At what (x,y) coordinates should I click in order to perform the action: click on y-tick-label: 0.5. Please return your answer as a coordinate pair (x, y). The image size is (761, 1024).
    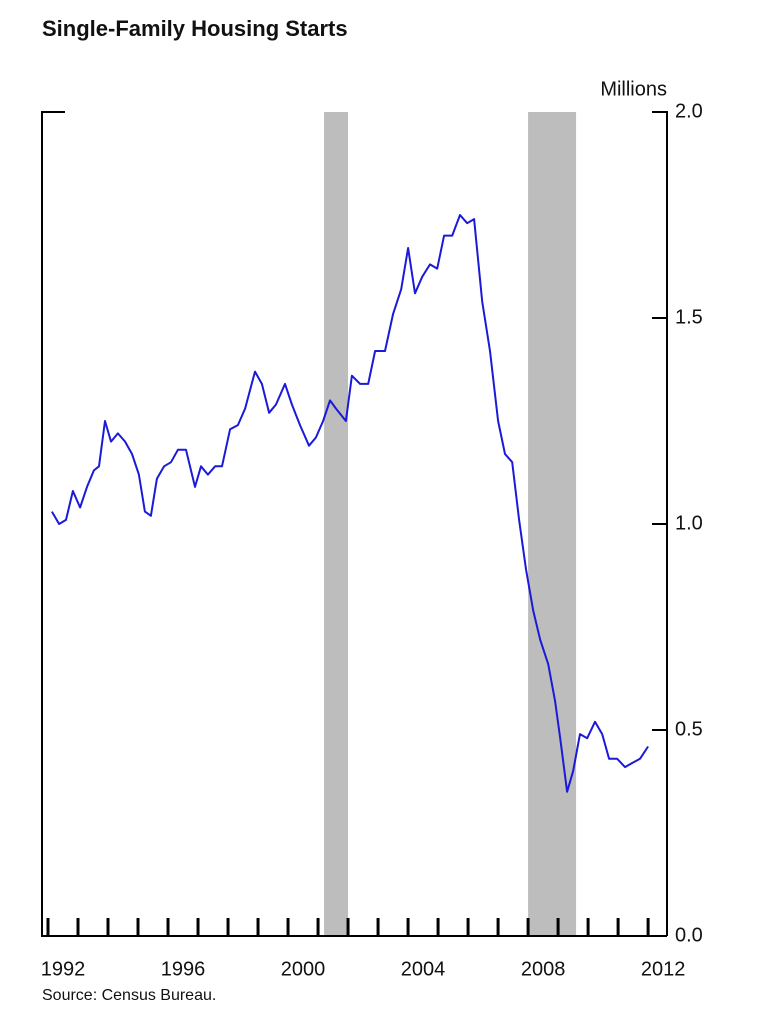
    Looking at the image, I should click on (689, 729).